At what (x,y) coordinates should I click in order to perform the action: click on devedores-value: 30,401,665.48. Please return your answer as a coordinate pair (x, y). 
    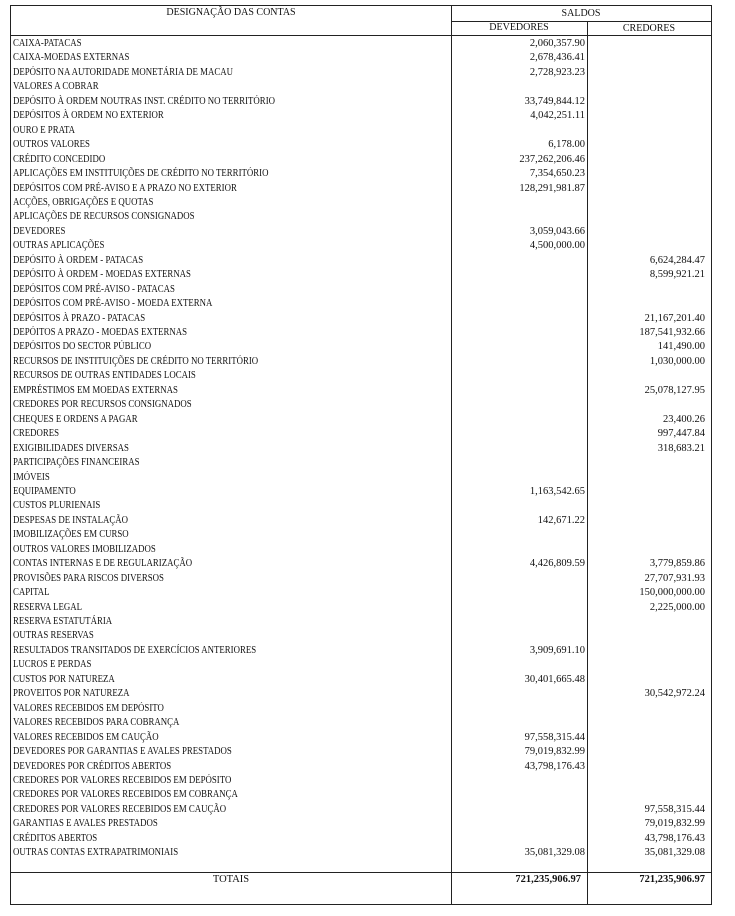
    Looking at the image, I should click on (554, 679).